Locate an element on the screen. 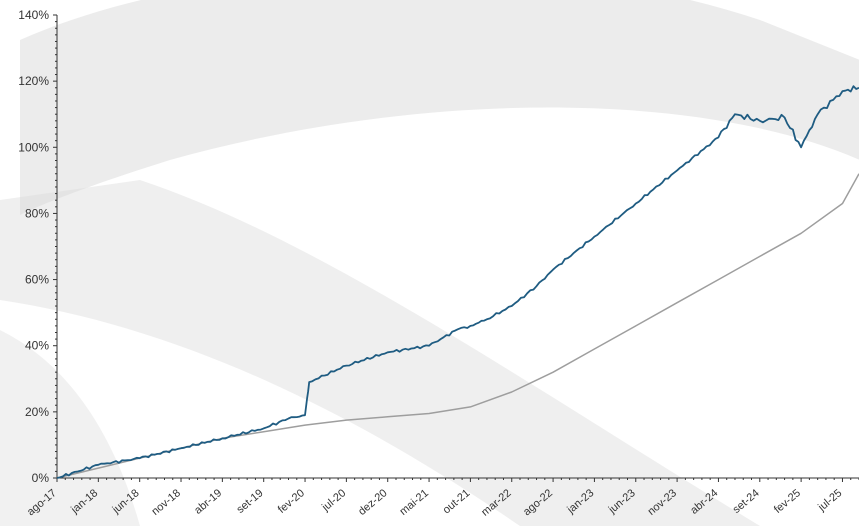 The width and height of the screenshot is (859, 526). x-tick-label: fev-25 is located at coordinates (787, 501).